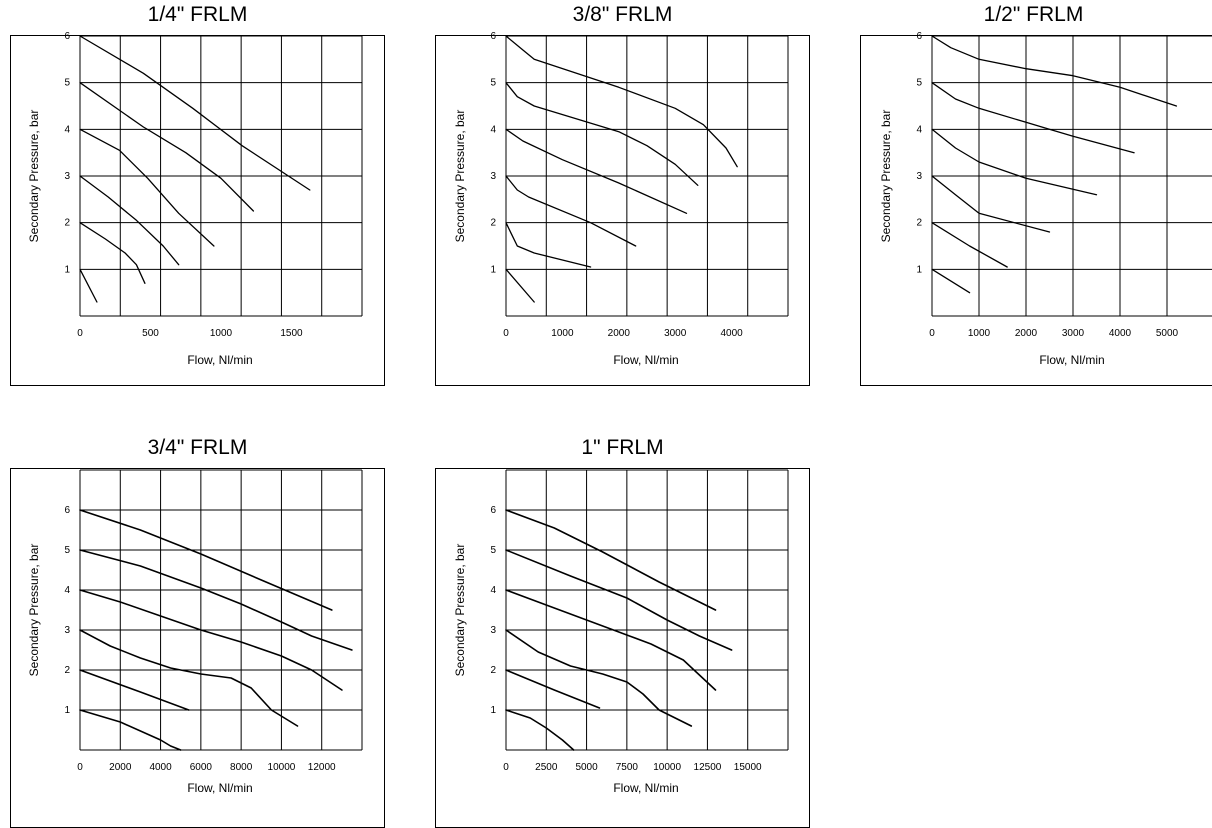 This screenshot has height=828, width=1212. What do you see at coordinates (1033, 14) in the screenshot?
I see `chart-title: 1/2" FRLM` at bounding box center [1033, 14].